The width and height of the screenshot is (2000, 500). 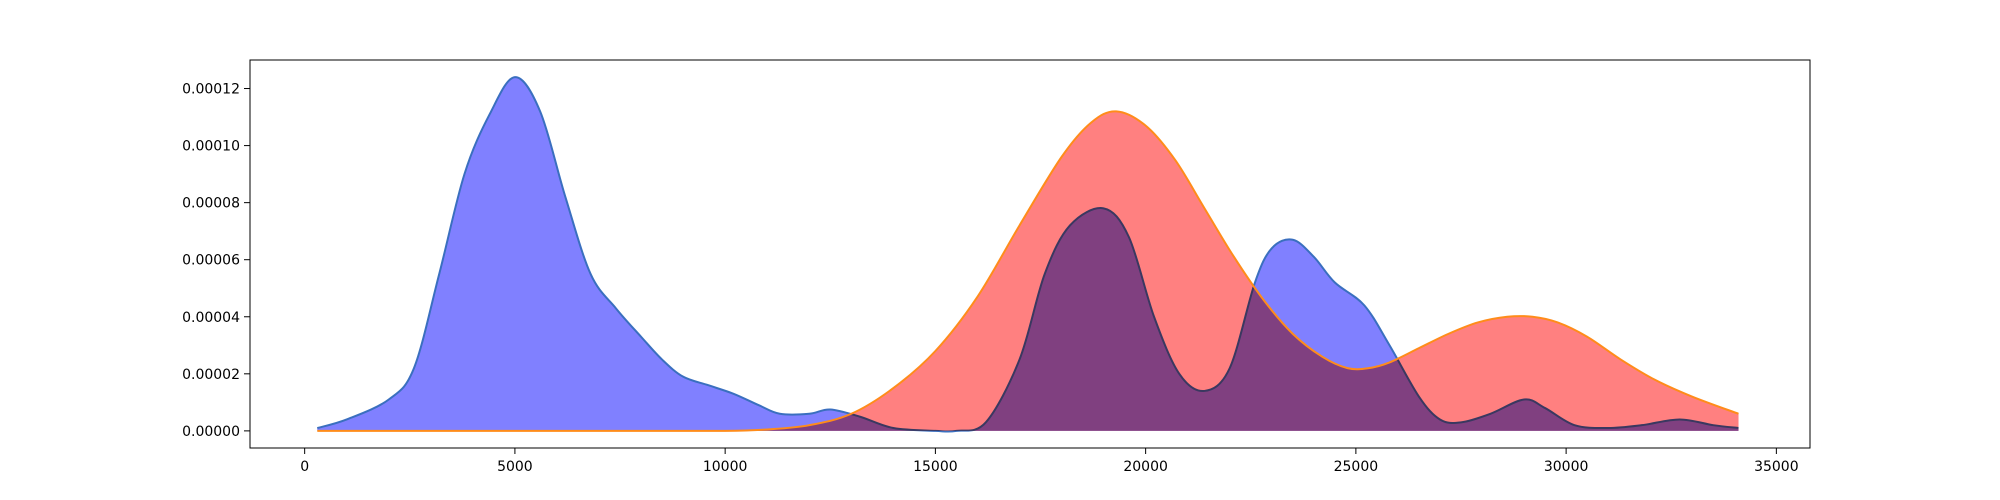 What do you see at coordinates (211, 147) in the screenshot?
I see `y-tick-label: 0.00010` at bounding box center [211, 147].